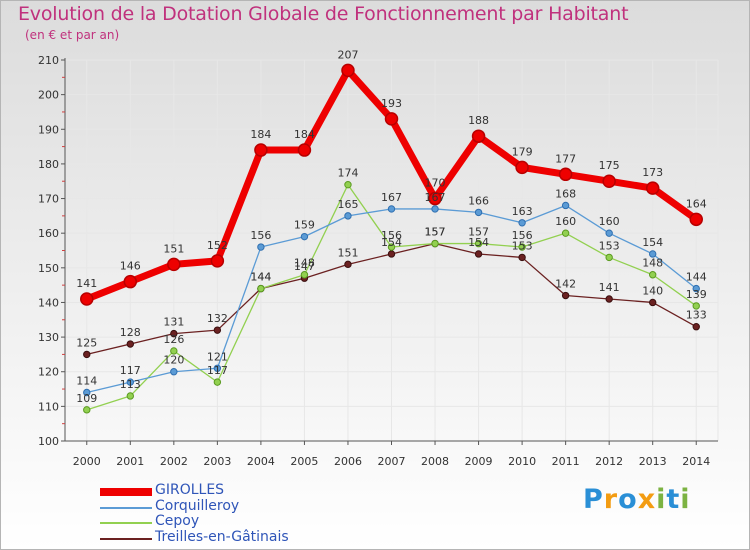  I want to click on data-label-girolles-2009: 188, so click(478, 120).